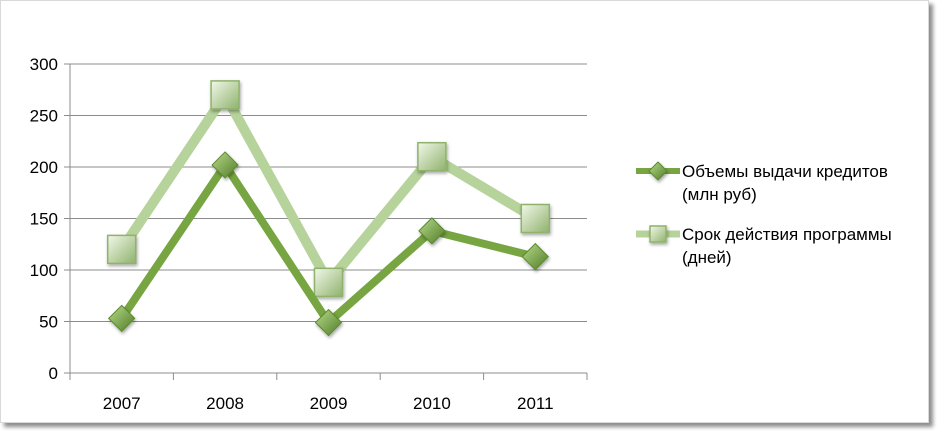  I want to click on legend-label-2-line-1: Срок действия программы, so click(787, 234).